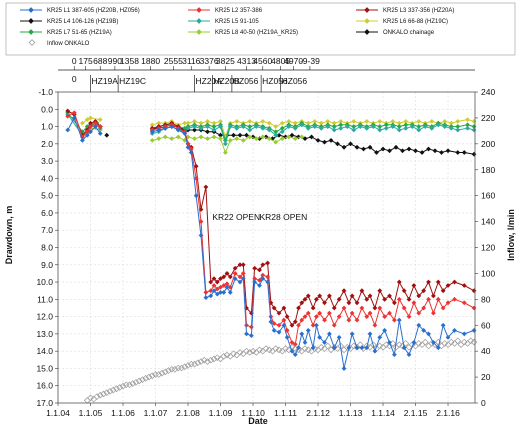 The height and width of the screenshot is (429, 521). I want to click on y2-tick-label-0: 0, so click(483, 403).